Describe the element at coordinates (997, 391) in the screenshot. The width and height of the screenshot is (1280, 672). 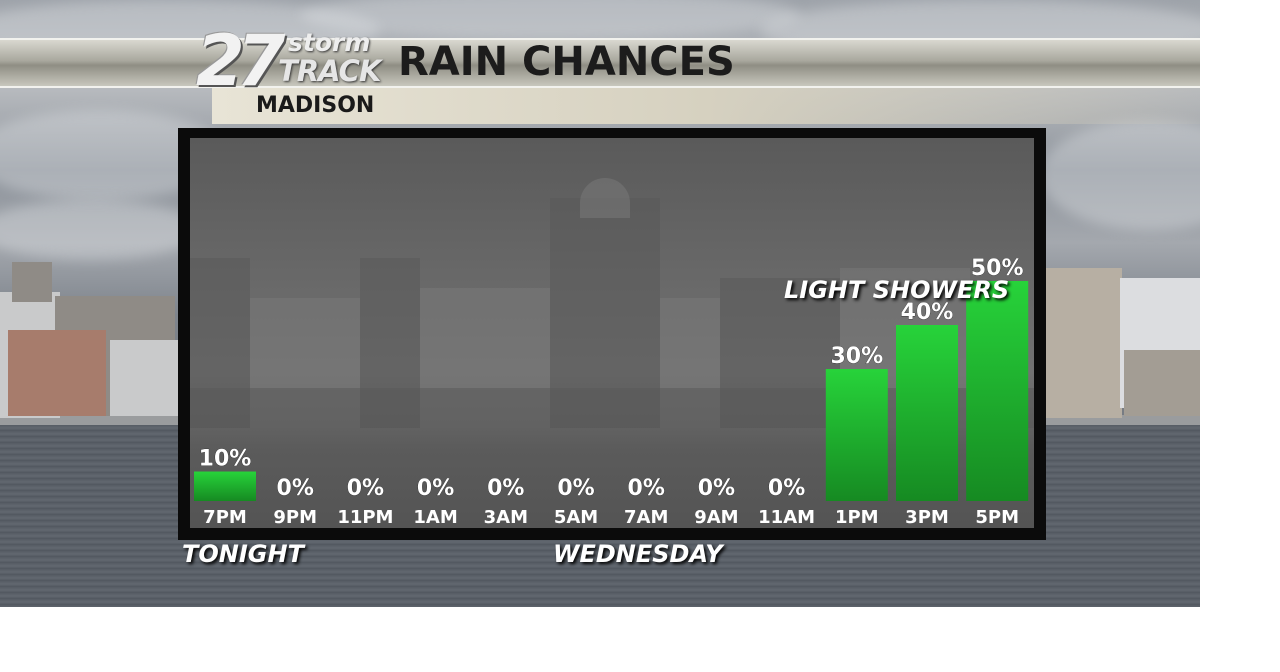
I see `bar-5pm` at that location.